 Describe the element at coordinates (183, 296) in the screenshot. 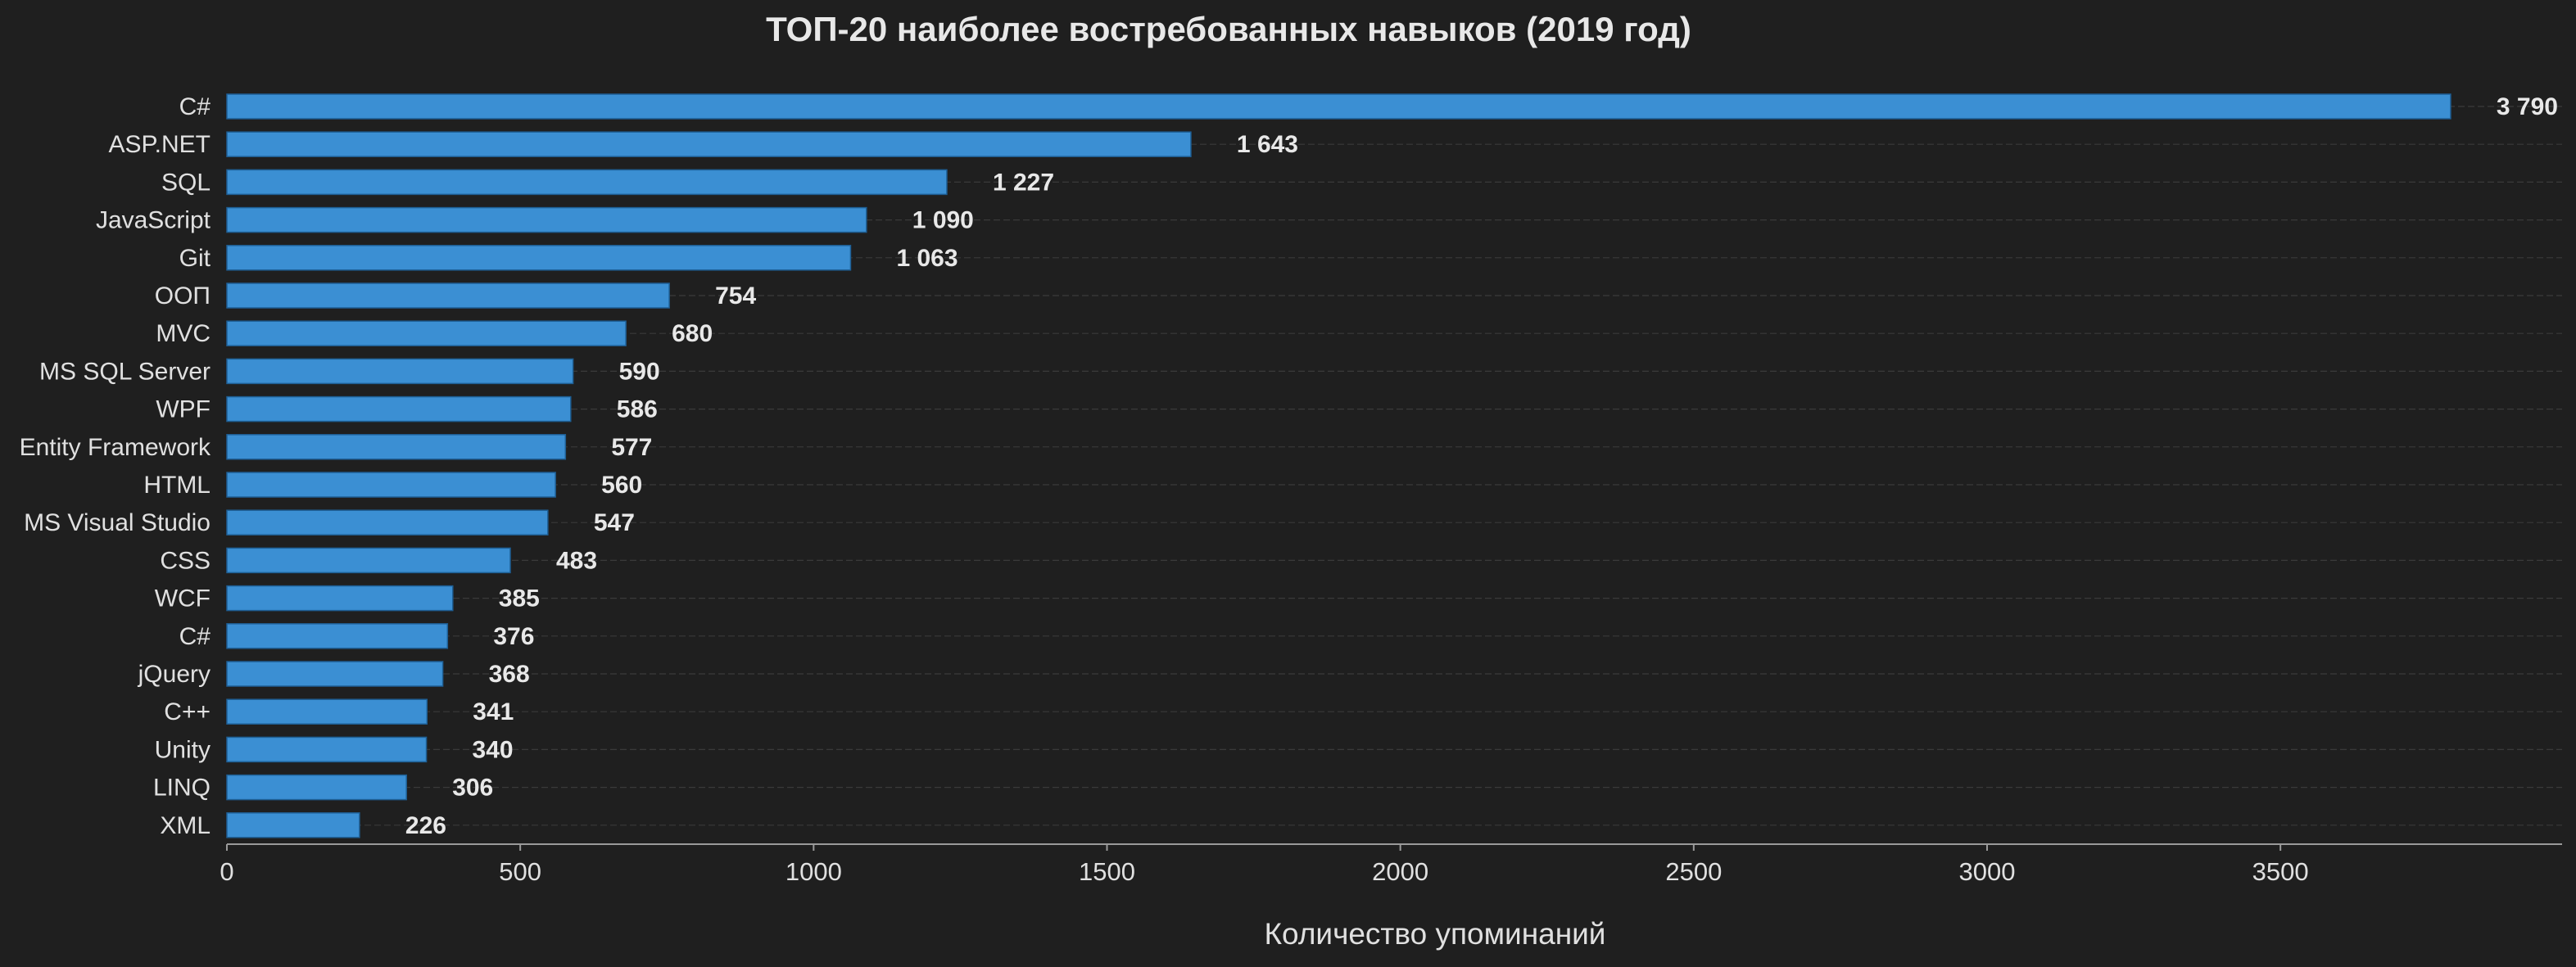

I see `y-tick-label-6: ООП` at that location.